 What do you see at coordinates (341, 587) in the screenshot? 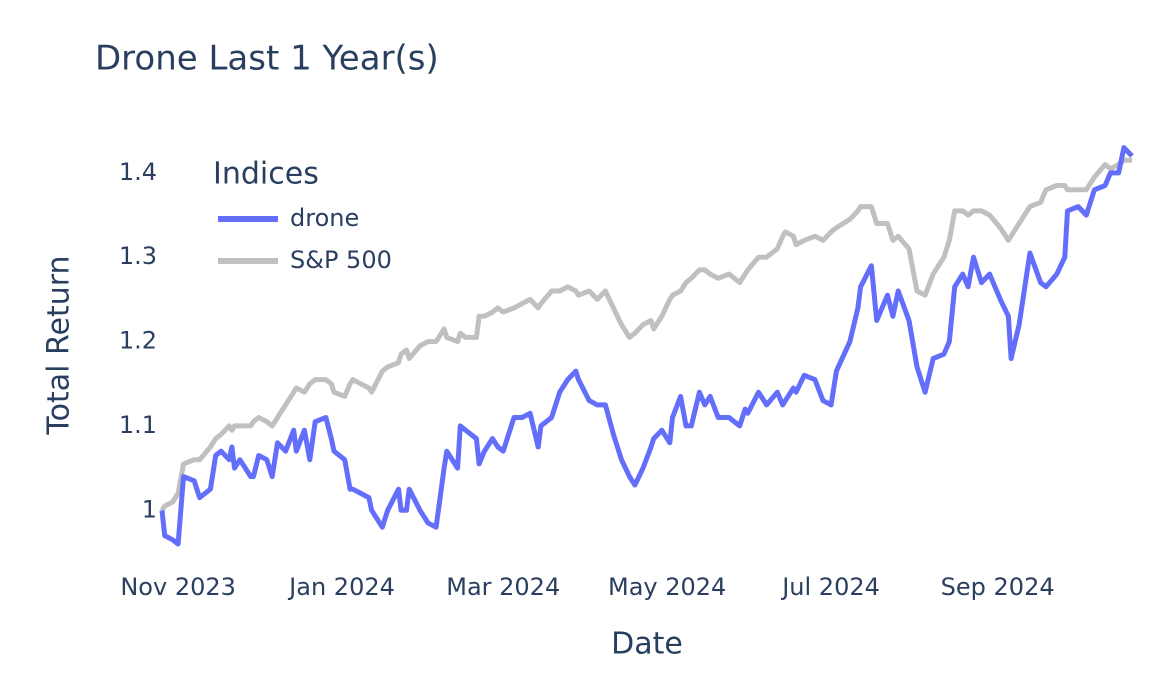
I see `x-tick-label: Jan 2024` at bounding box center [341, 587].